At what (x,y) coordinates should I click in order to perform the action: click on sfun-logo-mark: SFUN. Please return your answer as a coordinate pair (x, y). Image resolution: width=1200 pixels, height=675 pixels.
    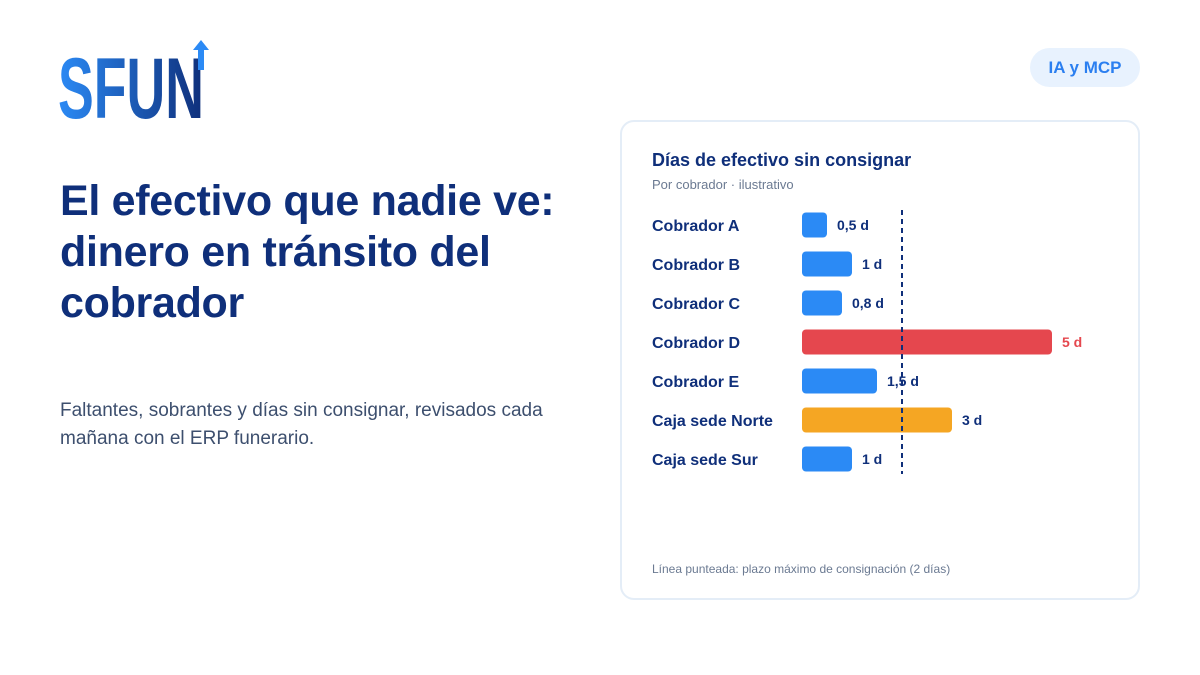
    Looking at the image, I should click on (133, 81).